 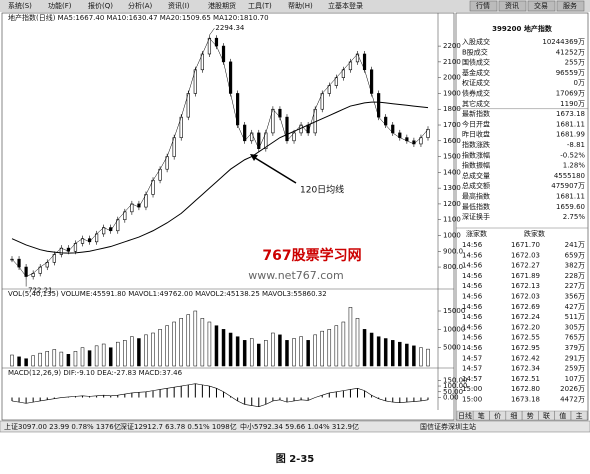 I want to click on panel-title: 399200 地产指数, so click(x=522, y=28).